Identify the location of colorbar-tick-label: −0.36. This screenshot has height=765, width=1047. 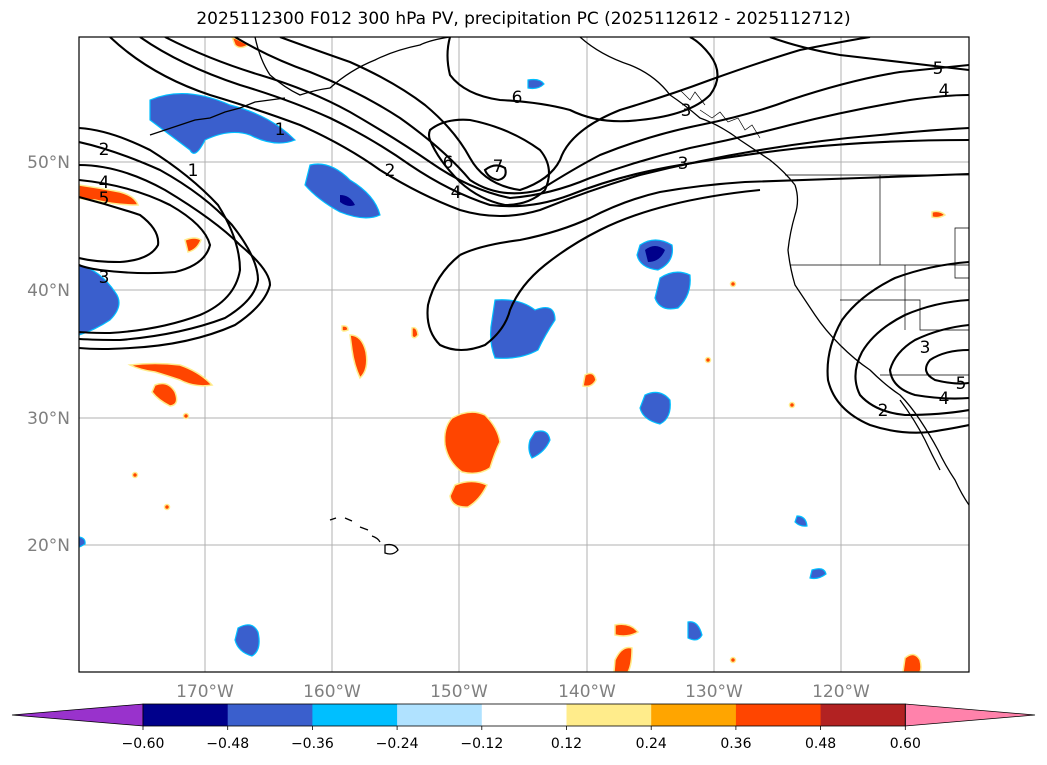
(312, 744).